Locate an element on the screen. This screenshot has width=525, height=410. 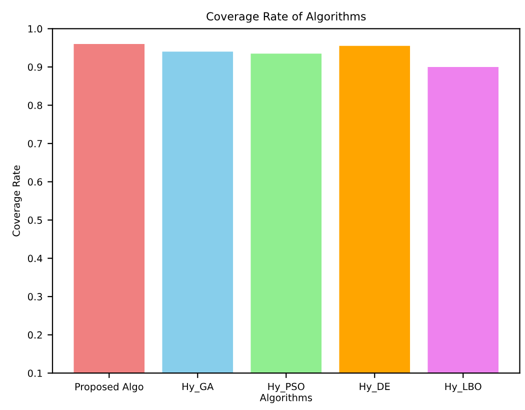
y-tick-label: 0.8 is located at coordinates (35, 106).